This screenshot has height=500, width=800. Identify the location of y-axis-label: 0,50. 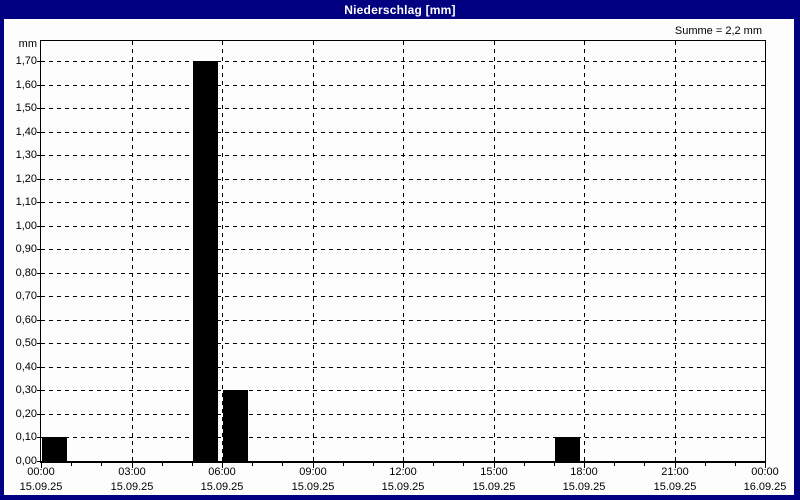
(26, 343).